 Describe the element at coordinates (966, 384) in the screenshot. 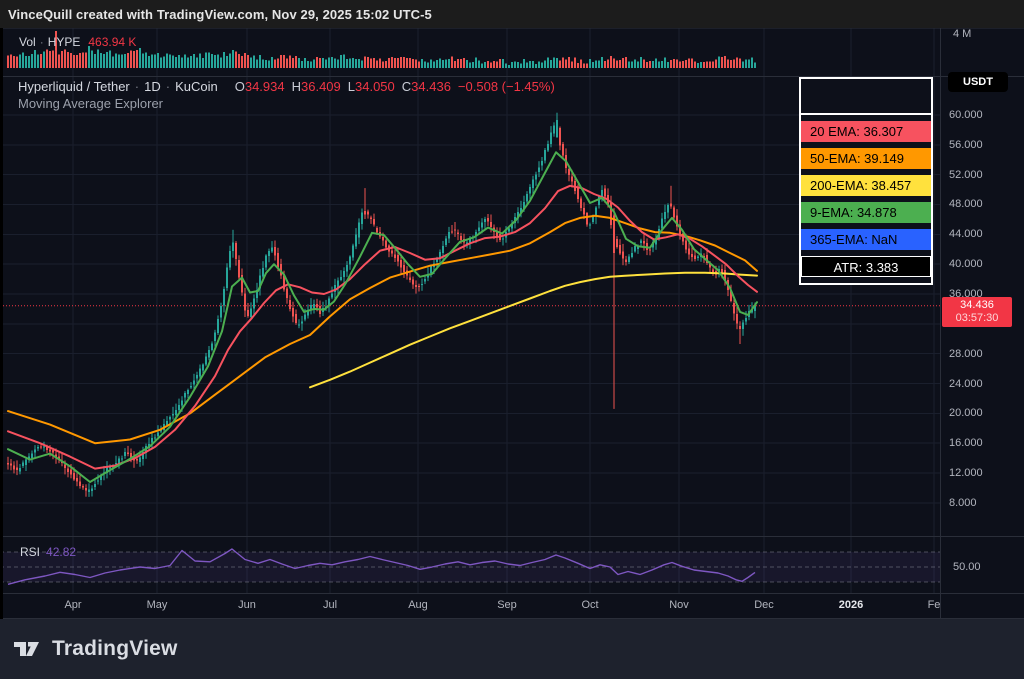

I see `price-tick: 24.000` at that location.